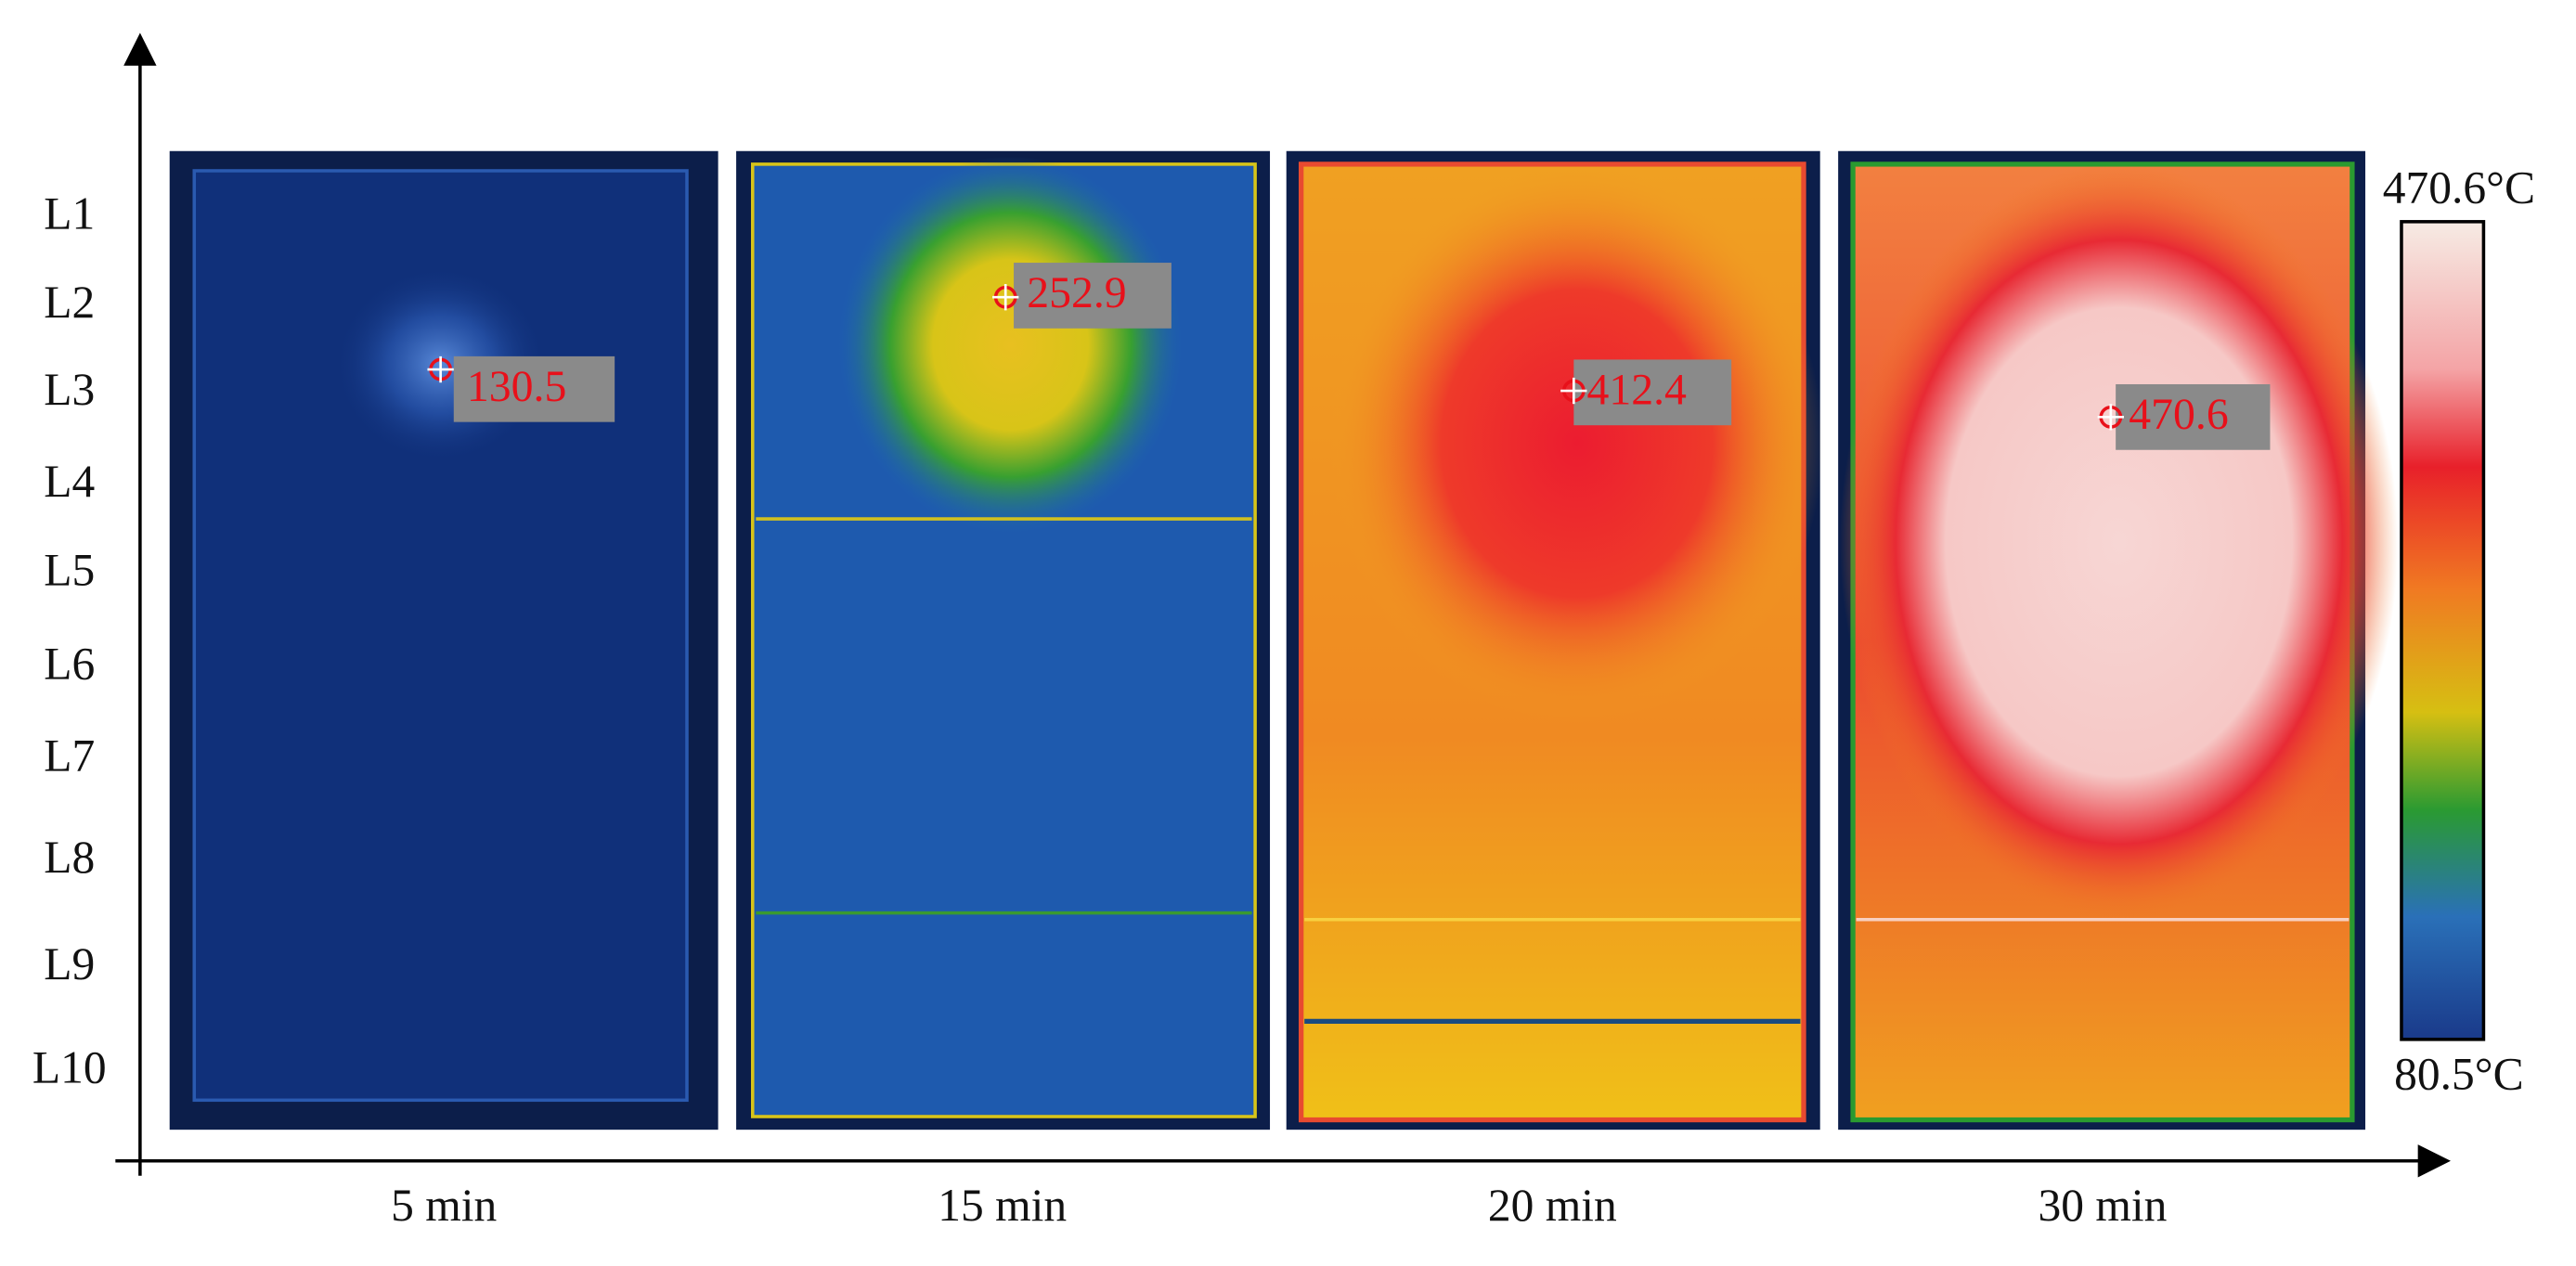 The height and width of the screenshot is (1266, 2576). What do you see at coordinates (2459, 187) in the screenshot?
I see `colorbar-max: 470.6°C` at bounding box center [2459, 187].